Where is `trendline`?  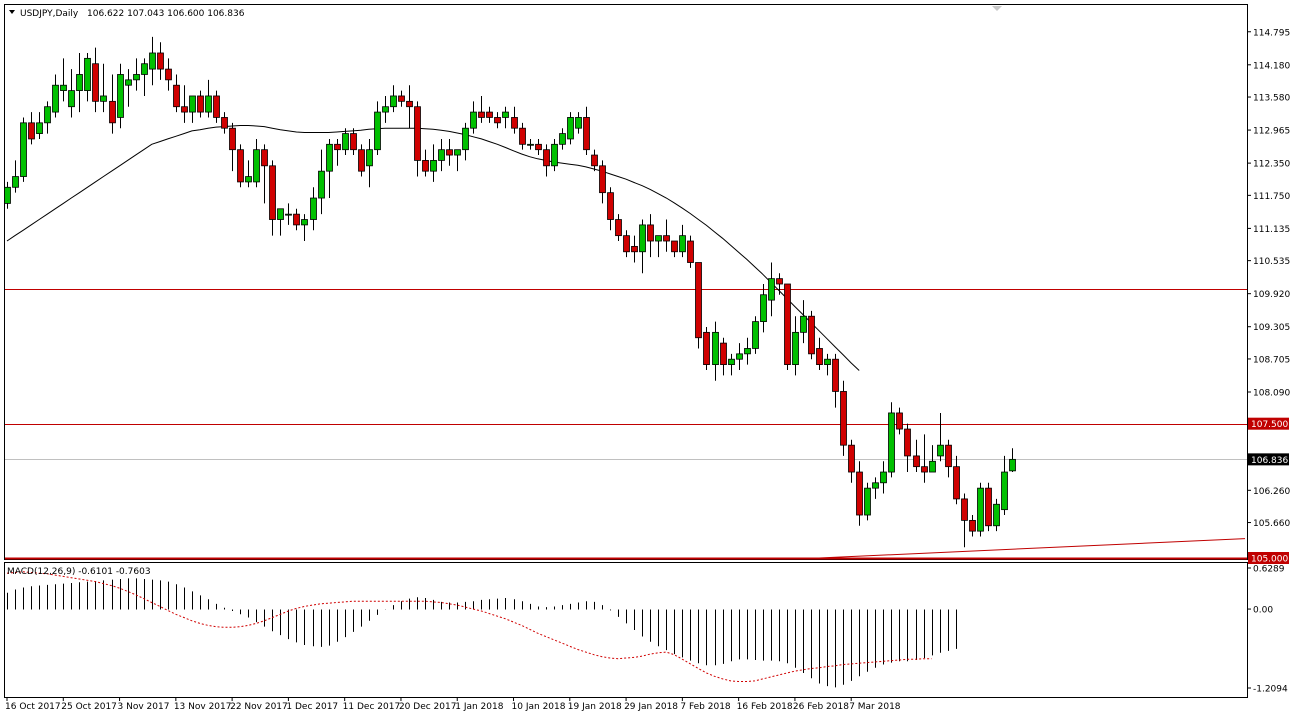
trendline is located at coordinates (1032, 548).